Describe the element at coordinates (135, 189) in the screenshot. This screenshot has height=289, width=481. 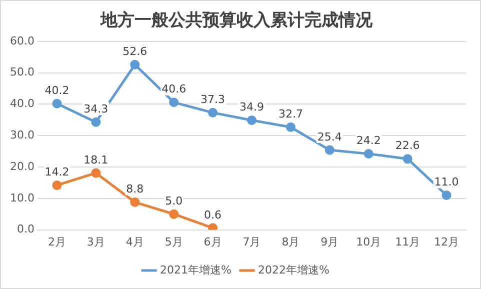
I see `data-label: 8.8` at that location.